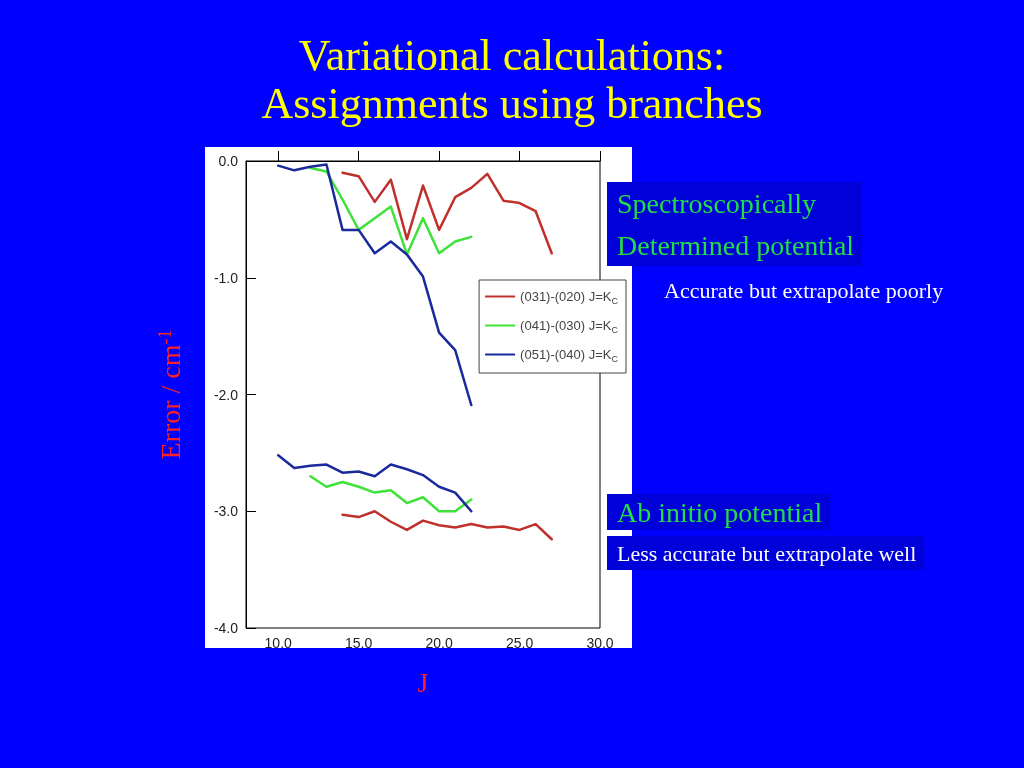 Image resolution: width=1024 pixels, height=768 pixels. Describe the element at coordinates (226, 628) in the screenshot. I see `y-tick-label: -4.0` at that location.